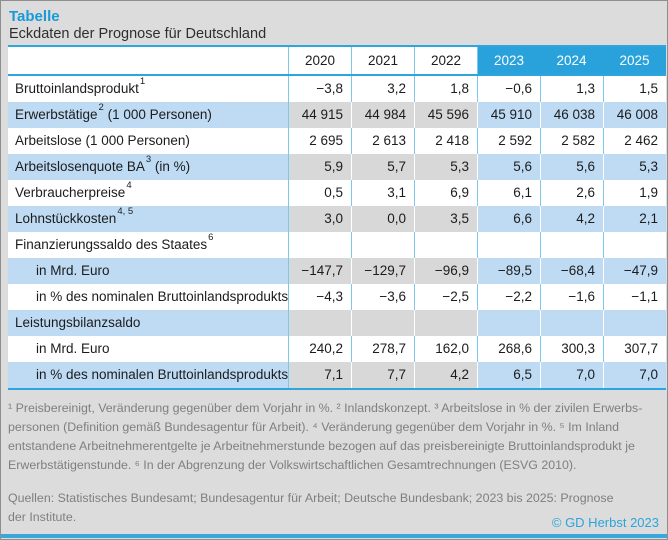 The height and width of the screenshot is (540, 668). I want to click on year-column-header: 2024, so click(571, 60).